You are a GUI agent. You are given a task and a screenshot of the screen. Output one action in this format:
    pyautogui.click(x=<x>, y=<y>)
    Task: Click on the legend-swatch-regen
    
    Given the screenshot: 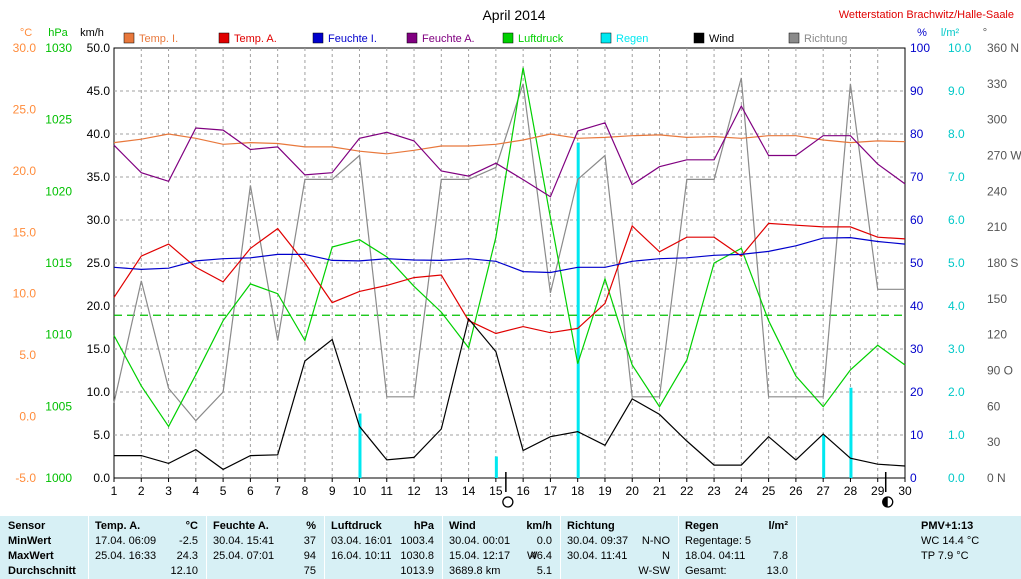 What is the action you would take?
    pyautogui.click(x=606, y=38)
    